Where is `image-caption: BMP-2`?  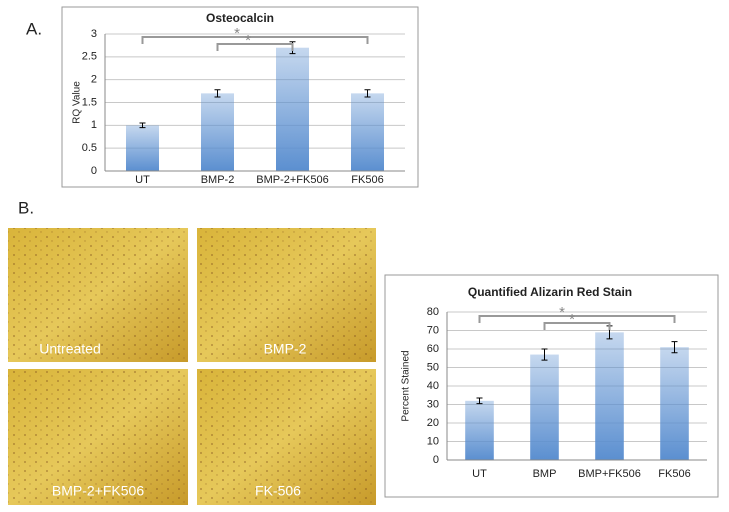
image-caption: BMP-2 is located at coordinates (285, 349).